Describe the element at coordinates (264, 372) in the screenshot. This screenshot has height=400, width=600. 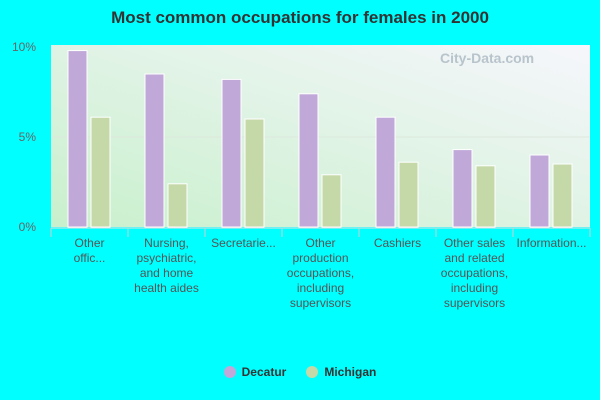
I see `legend-label: Decatur` at that location.